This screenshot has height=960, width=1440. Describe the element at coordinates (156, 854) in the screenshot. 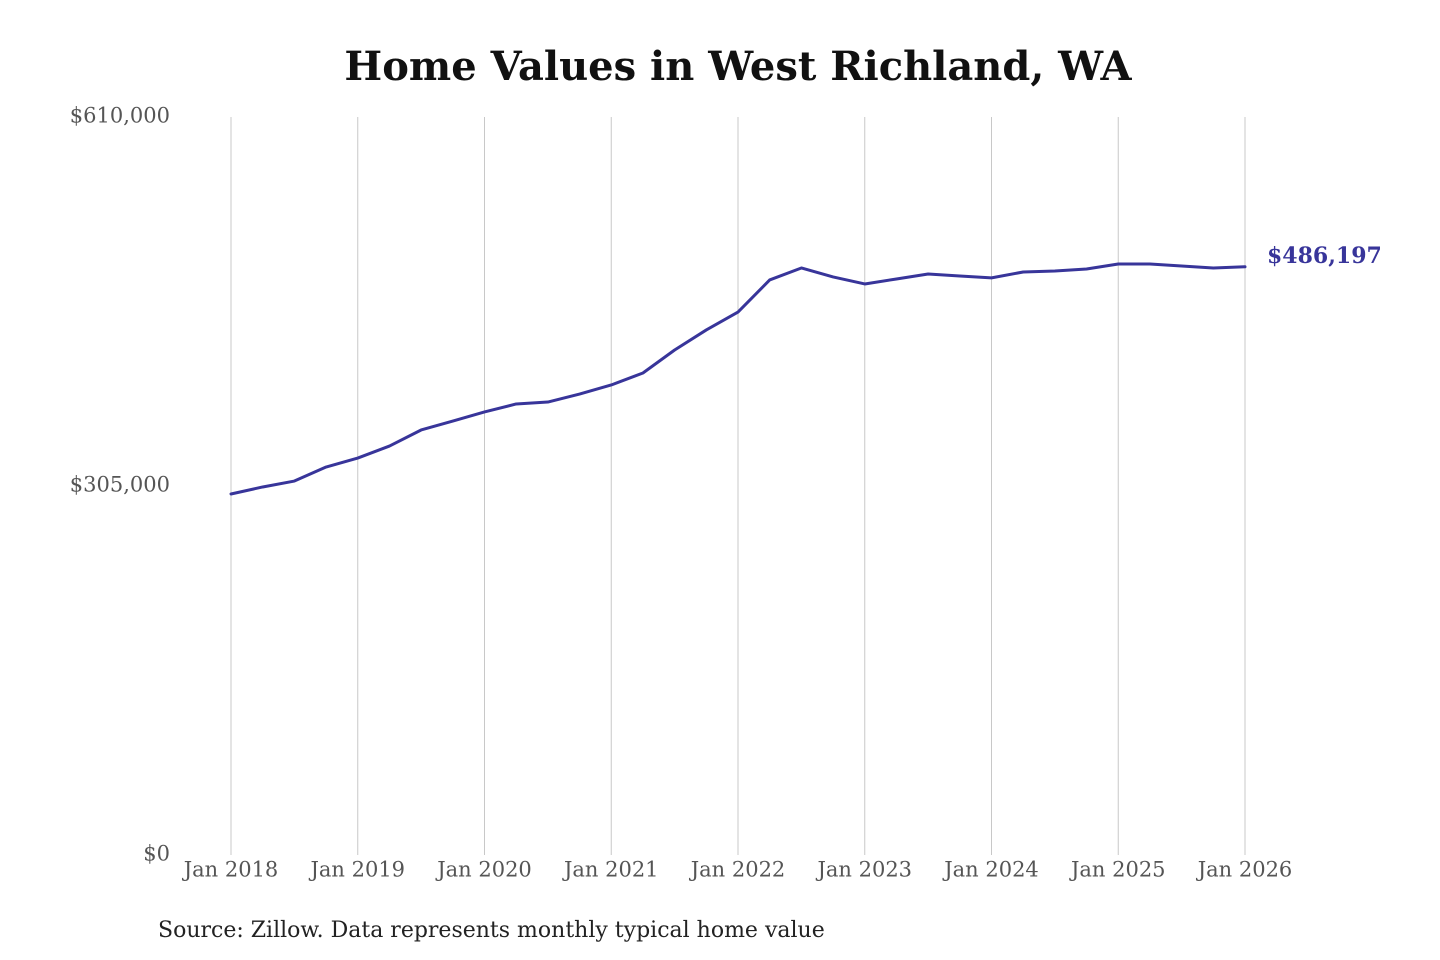

I see `y-tick-label: $0` at that location.